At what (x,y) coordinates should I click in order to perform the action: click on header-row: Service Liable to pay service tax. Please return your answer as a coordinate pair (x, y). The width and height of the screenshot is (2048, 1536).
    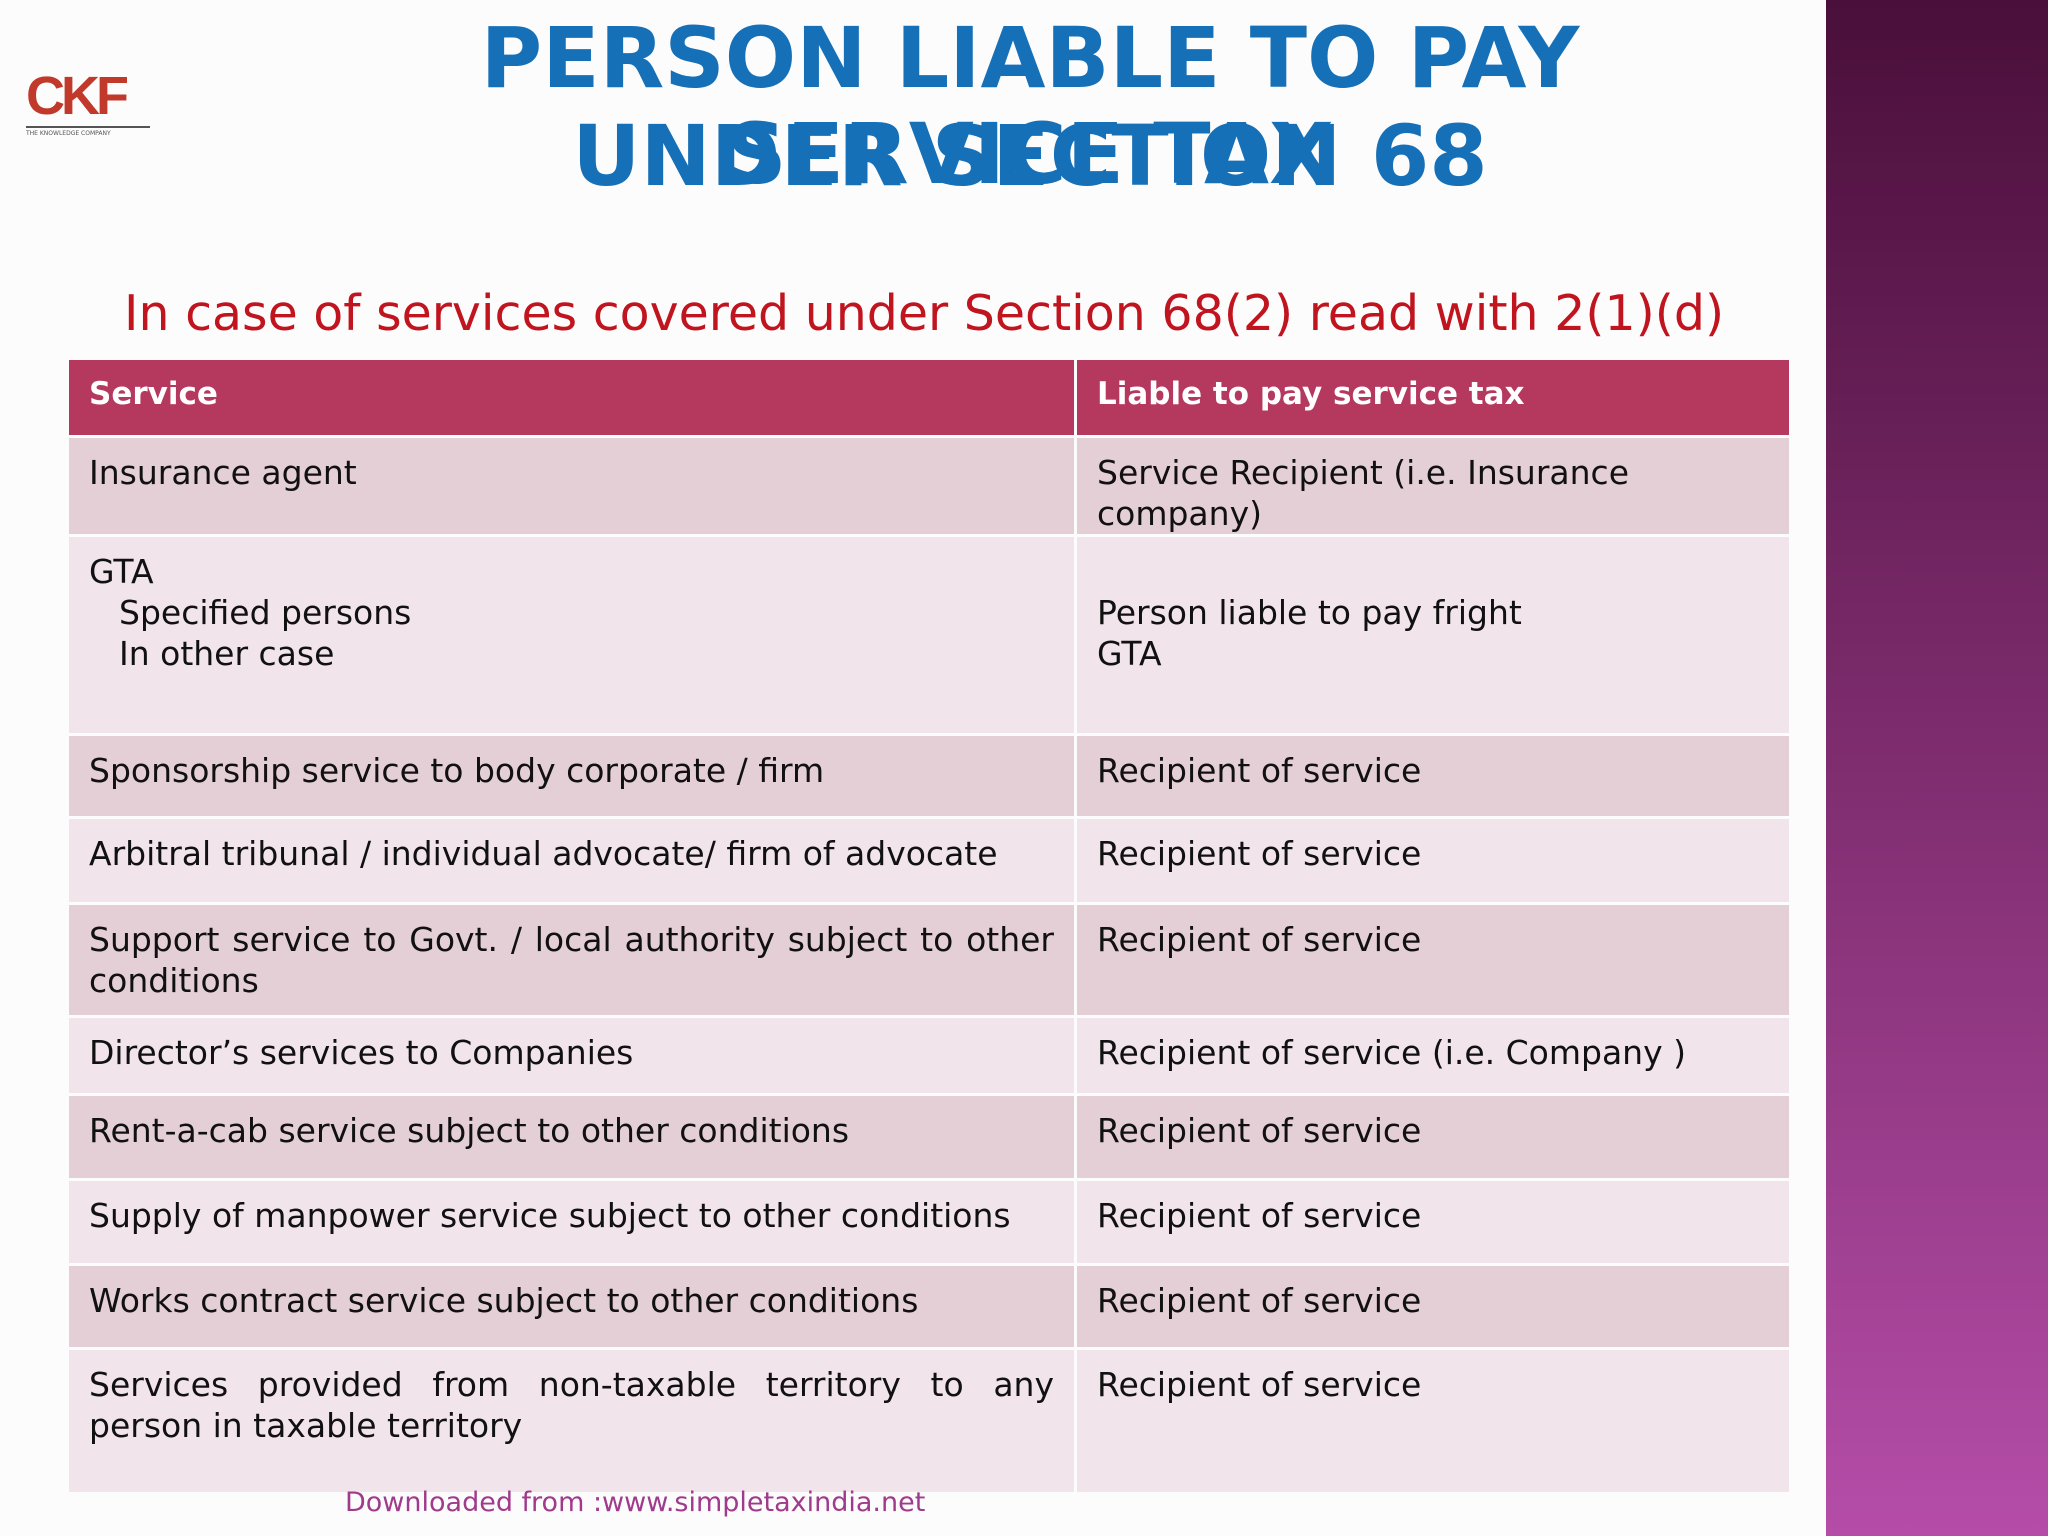
    Looking at the image, I should click on (929, 397).